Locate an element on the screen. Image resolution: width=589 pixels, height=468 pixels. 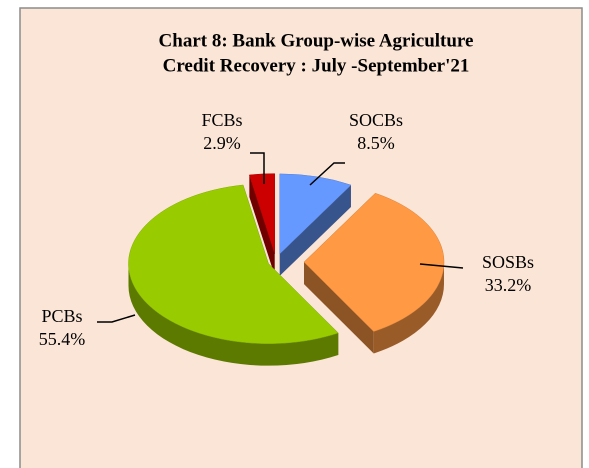
chart-title: Chart 8: Bank Group-wise Agriculture is located at coordinates (316, 40).